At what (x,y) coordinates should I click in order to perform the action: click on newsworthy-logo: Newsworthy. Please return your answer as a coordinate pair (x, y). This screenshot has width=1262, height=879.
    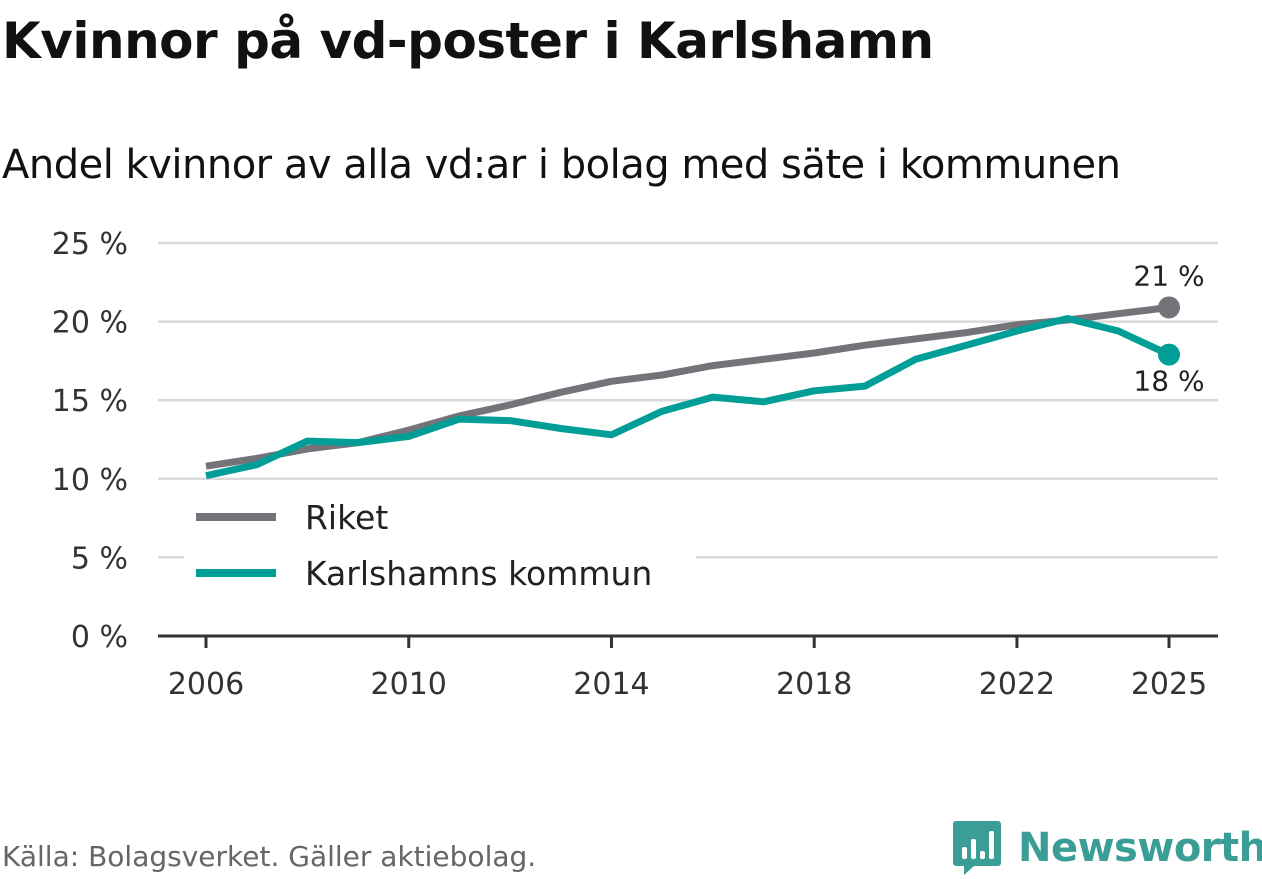
    Looking at the image, I should click on (1107, 848).